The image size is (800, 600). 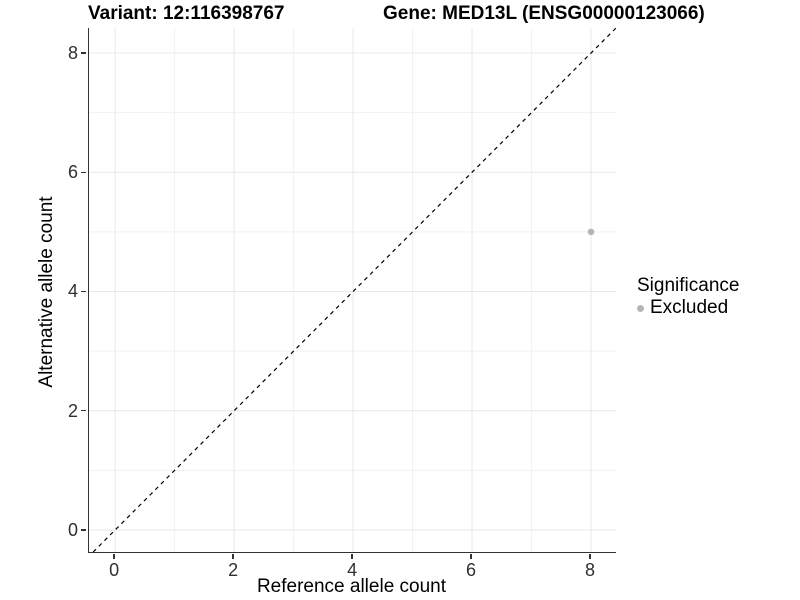 What do you see at coordinates (72, 53) in the screenshot?
I see `y-axis-tick-label: 8` at bounding box center [72, 53].